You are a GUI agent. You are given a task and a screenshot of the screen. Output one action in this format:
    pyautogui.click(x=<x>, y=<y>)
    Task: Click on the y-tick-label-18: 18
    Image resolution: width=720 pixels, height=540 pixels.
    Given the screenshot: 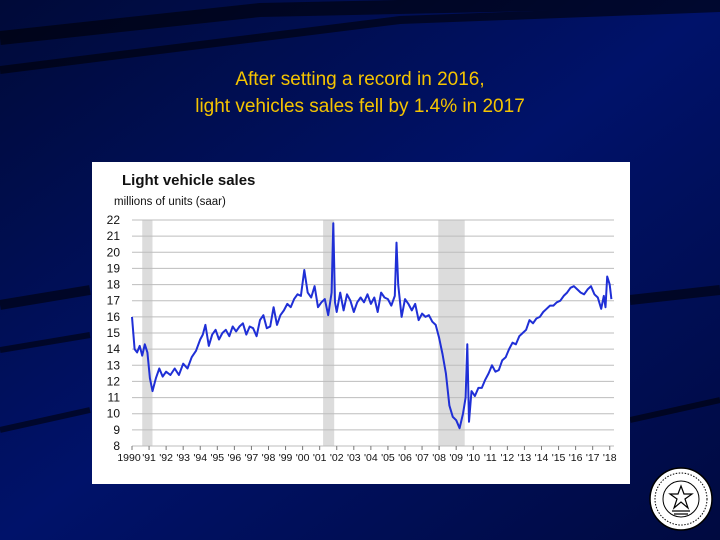 What is the action you would take?
    pyautogui.click(x=114, y=285)
    